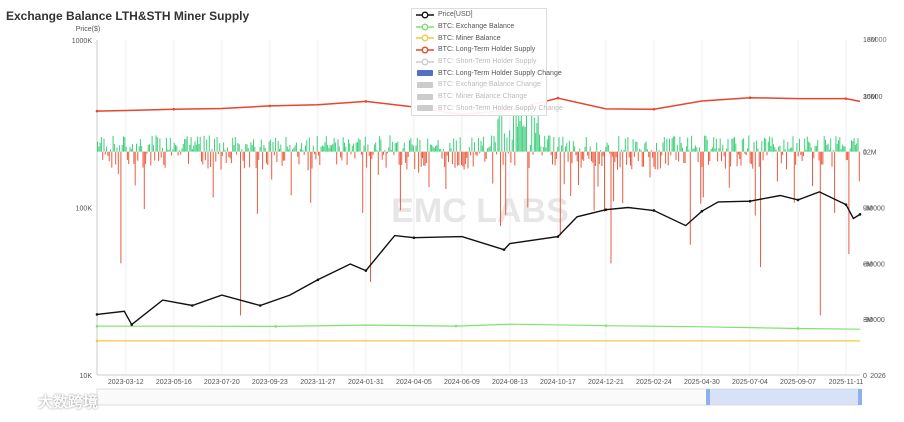 The image size is (904, 422). Describe the element at coordinates (874, 320) in the screenshot. I see `y-right-tick-label: -90000` at that location.